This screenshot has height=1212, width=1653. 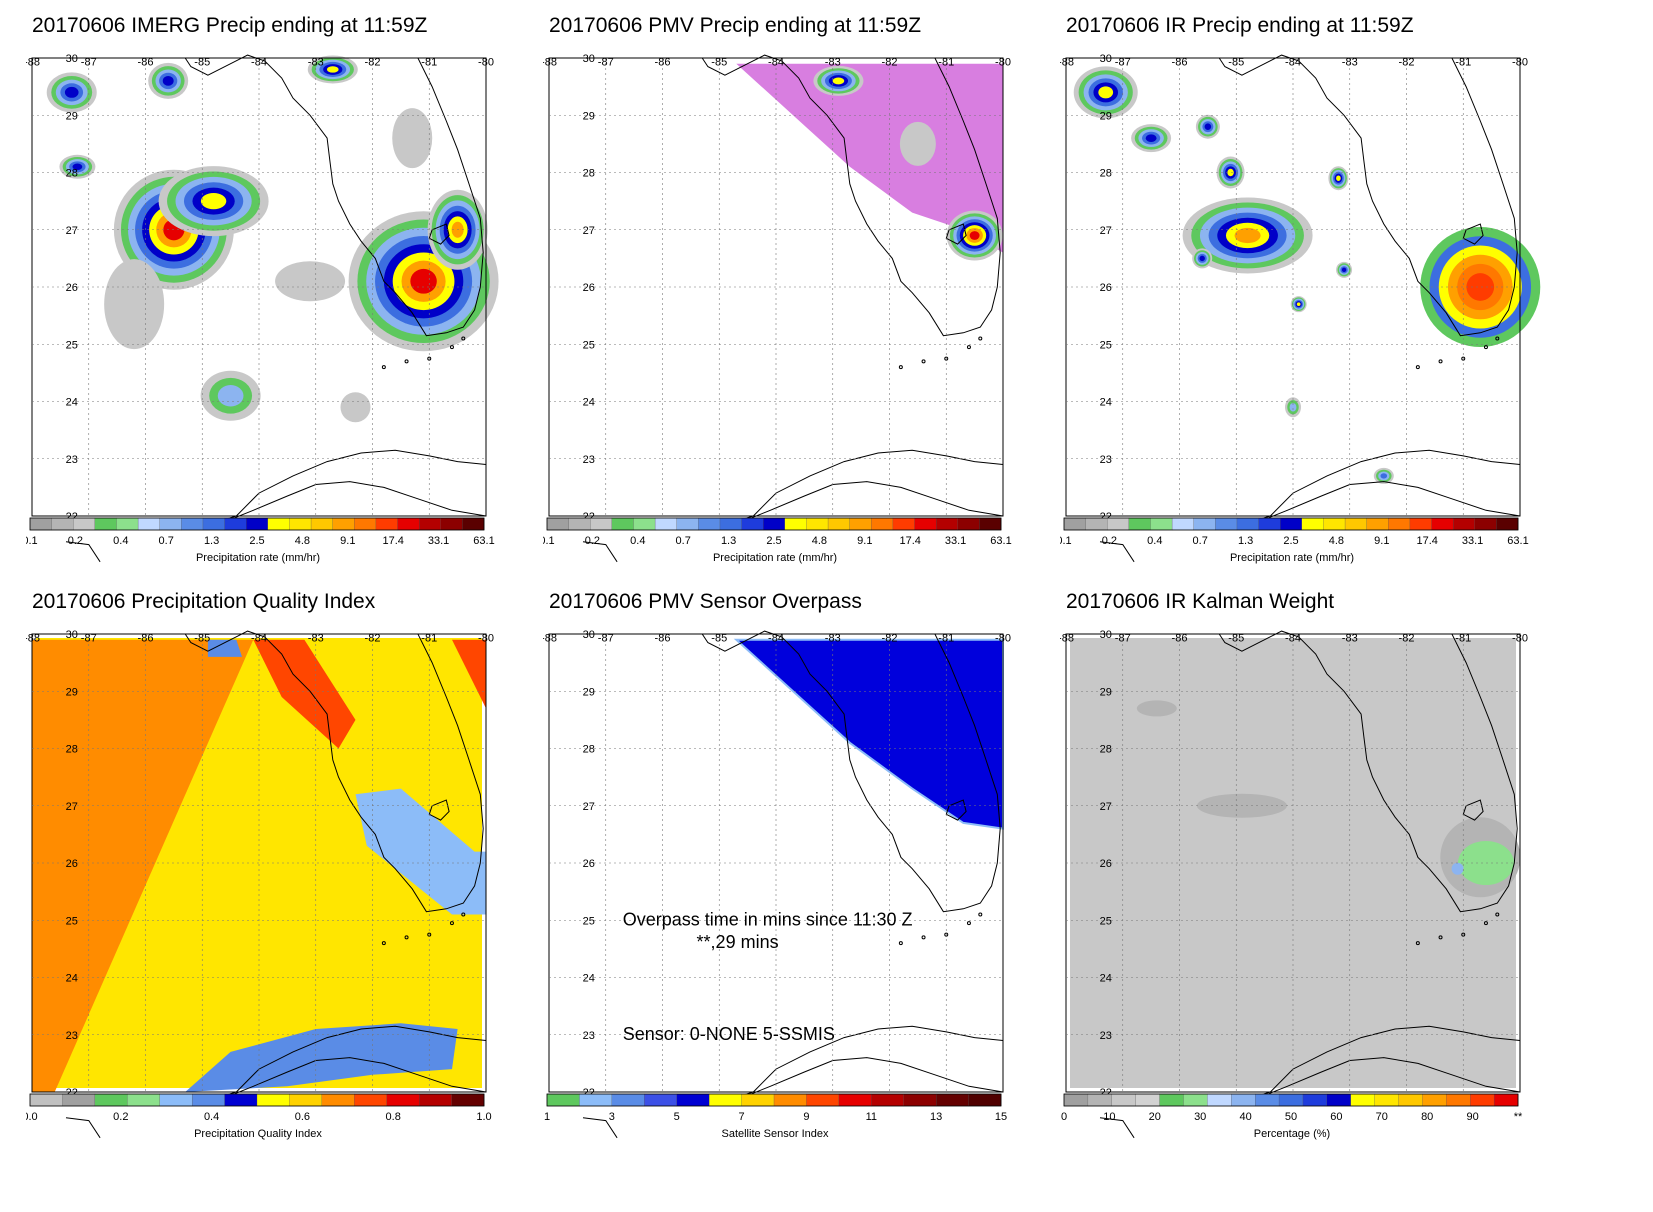 What do you see at coordinates (872, 502) in the screenshot?
I see `cuba-south-coastline` at bounding box center [872, 502].